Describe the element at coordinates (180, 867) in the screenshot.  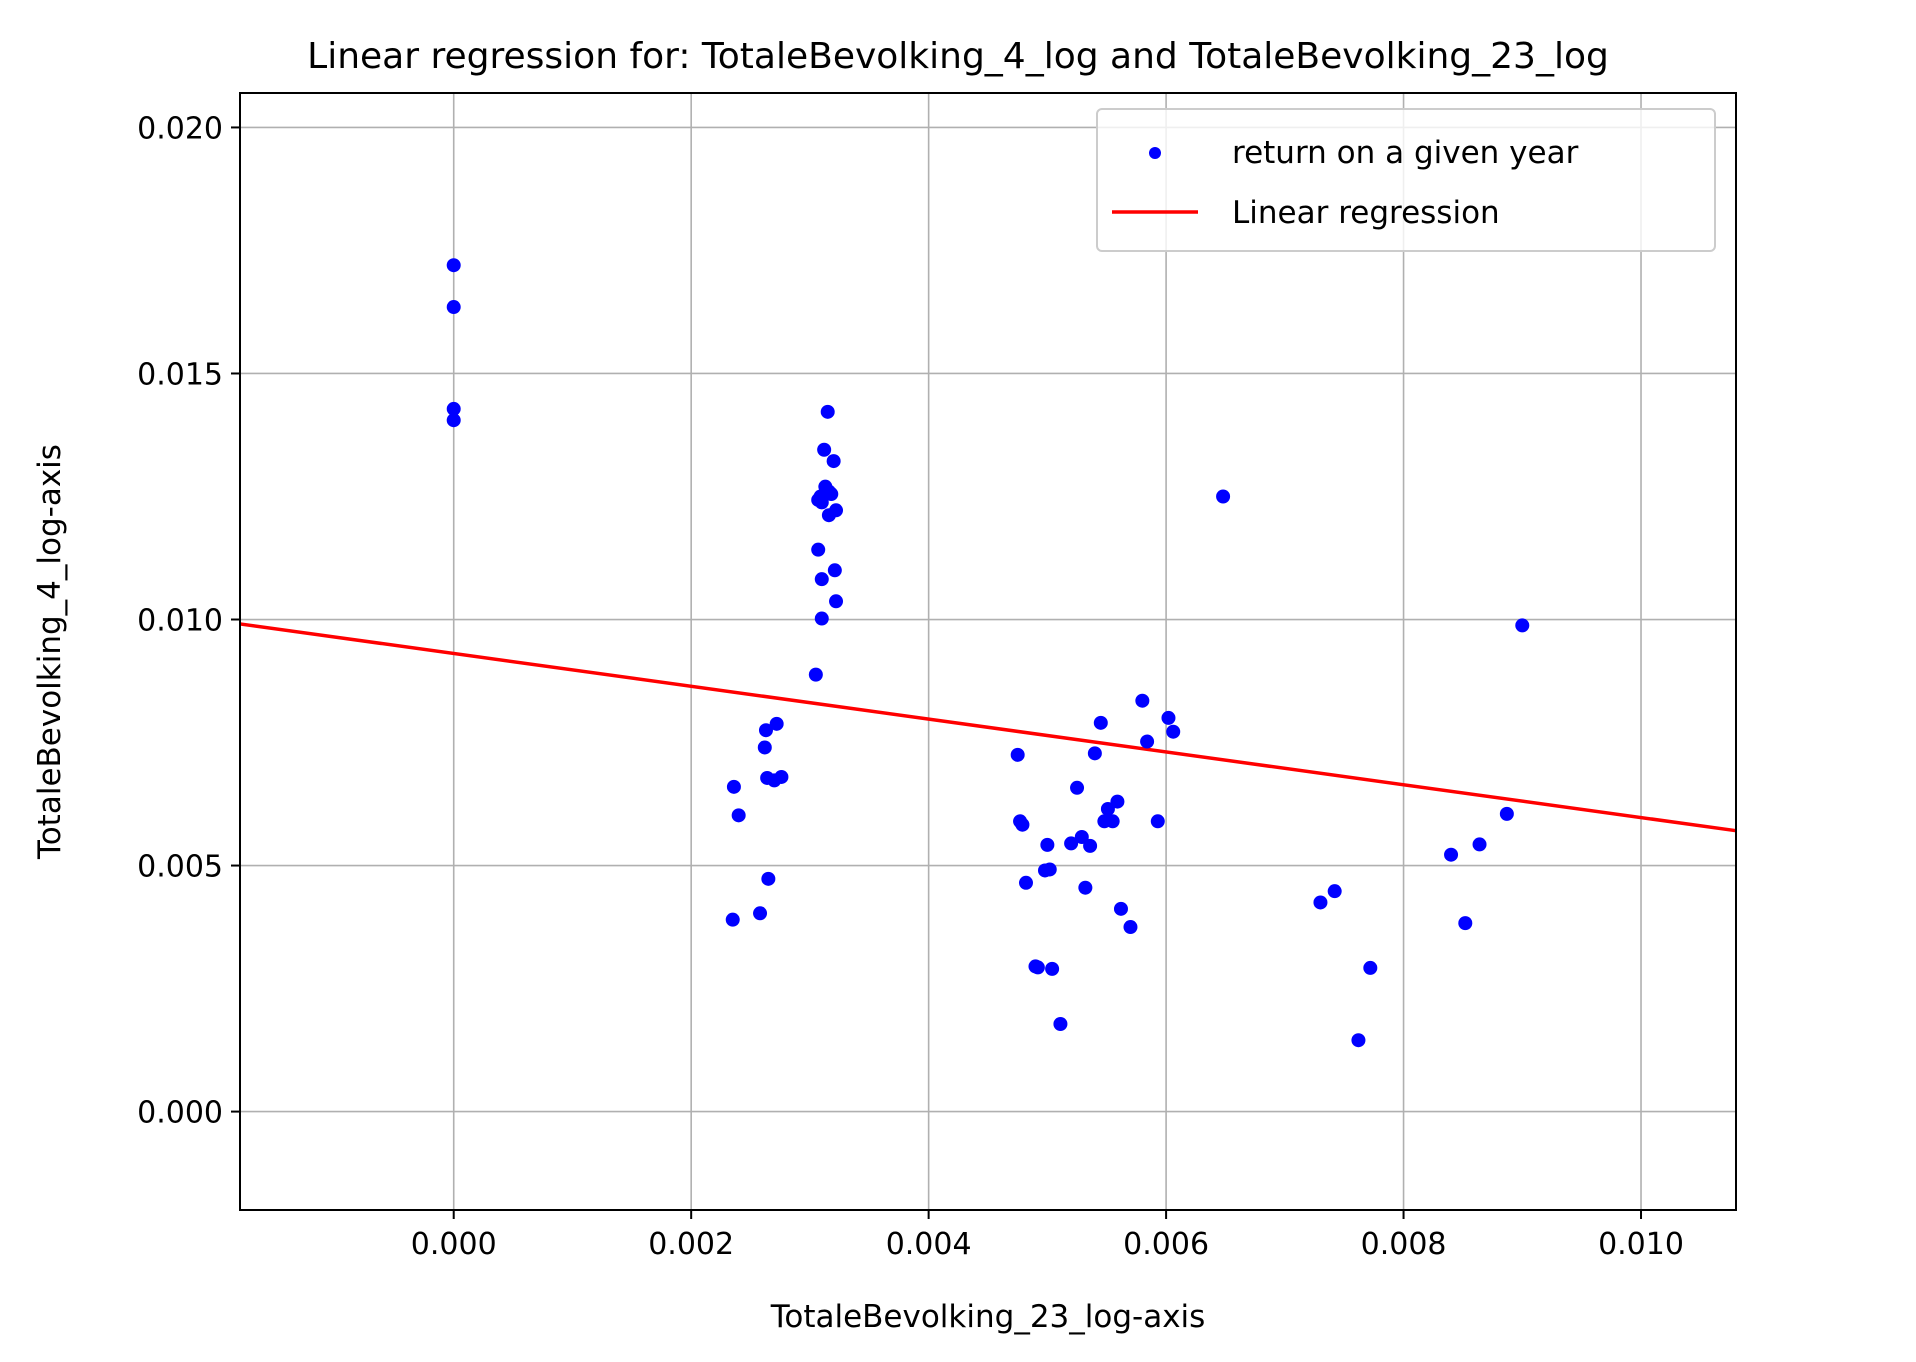
I see `y-tick-label: 0.005` at that location.